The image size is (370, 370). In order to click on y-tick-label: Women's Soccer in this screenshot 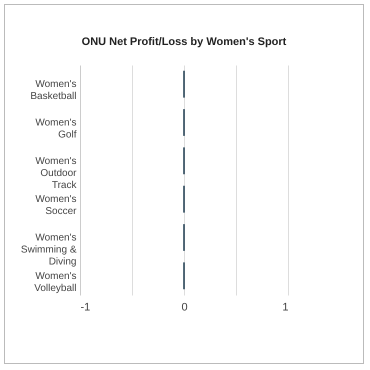, I will do `click(56, 206)`.